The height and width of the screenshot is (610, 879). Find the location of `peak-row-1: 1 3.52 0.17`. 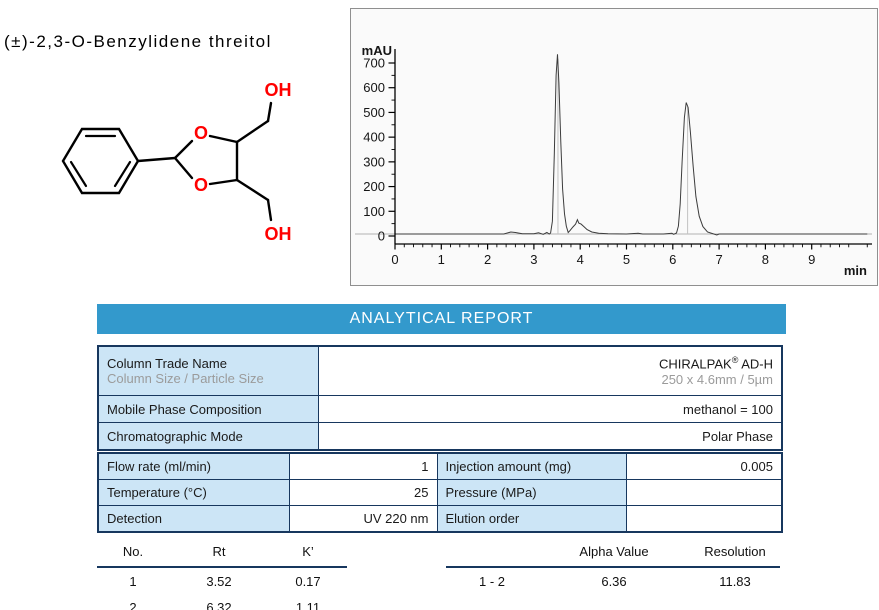

peak-row-1: 1 3.52 0.17 is located at coordinates (225, 581).